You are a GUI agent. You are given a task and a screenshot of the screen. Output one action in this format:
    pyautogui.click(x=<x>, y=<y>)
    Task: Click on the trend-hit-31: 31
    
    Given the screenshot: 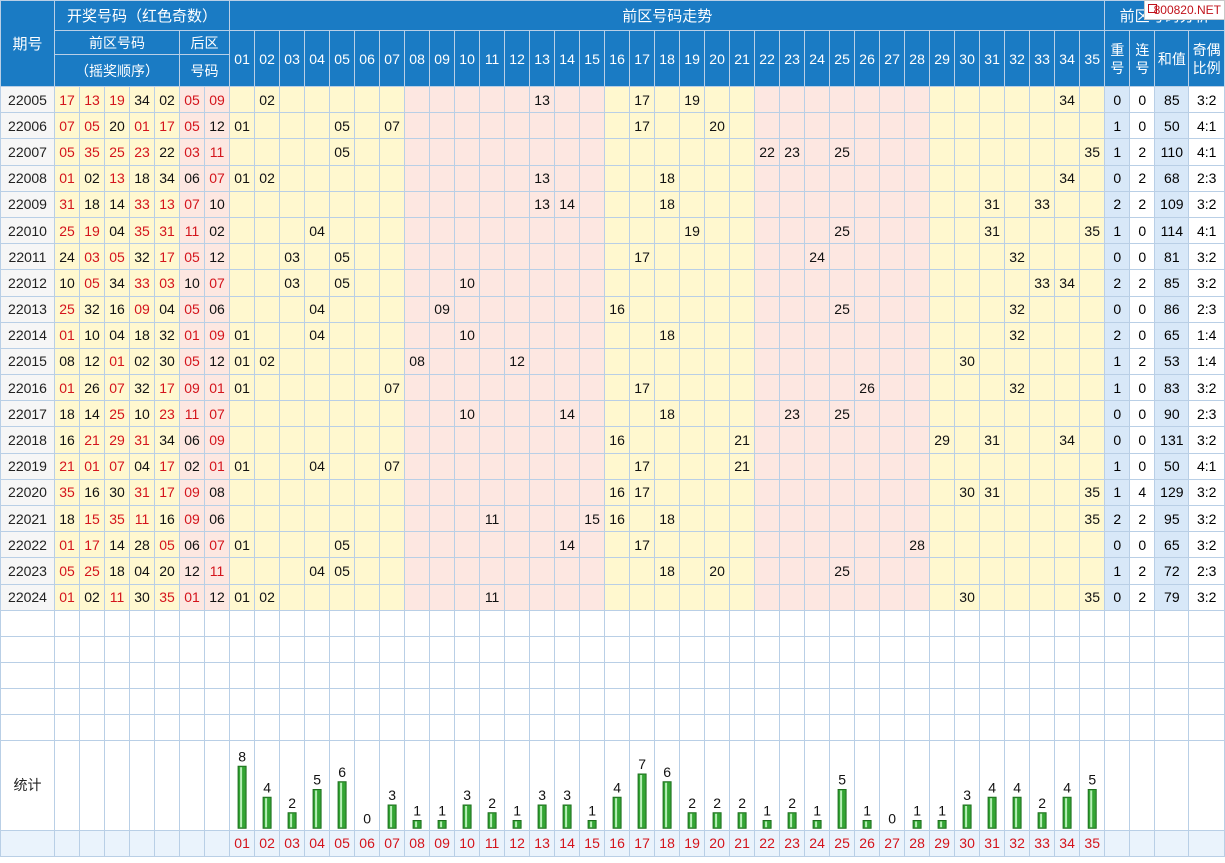 What is the action you would take?
    pyautogui.click(x=992, y=440)
    